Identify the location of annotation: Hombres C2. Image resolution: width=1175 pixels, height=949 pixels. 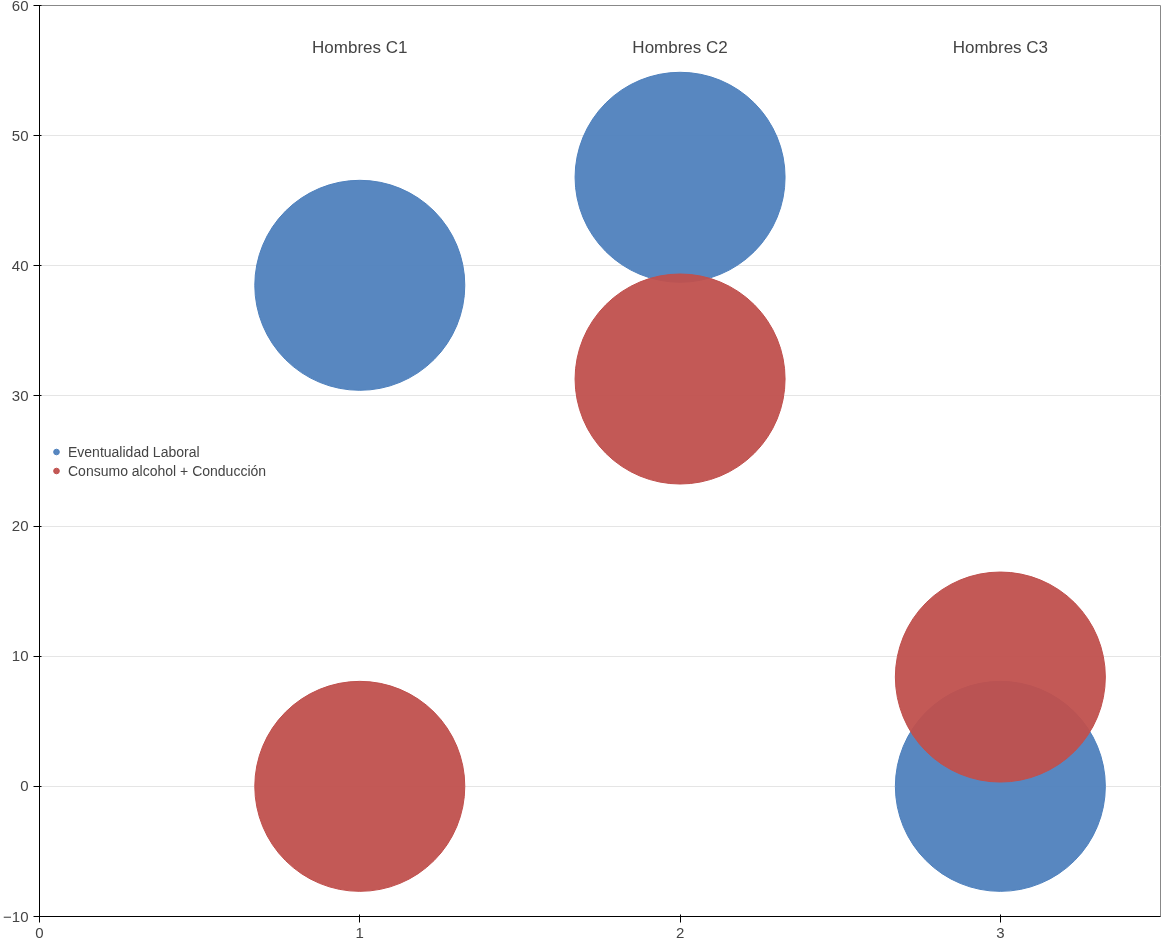
(680, 47).